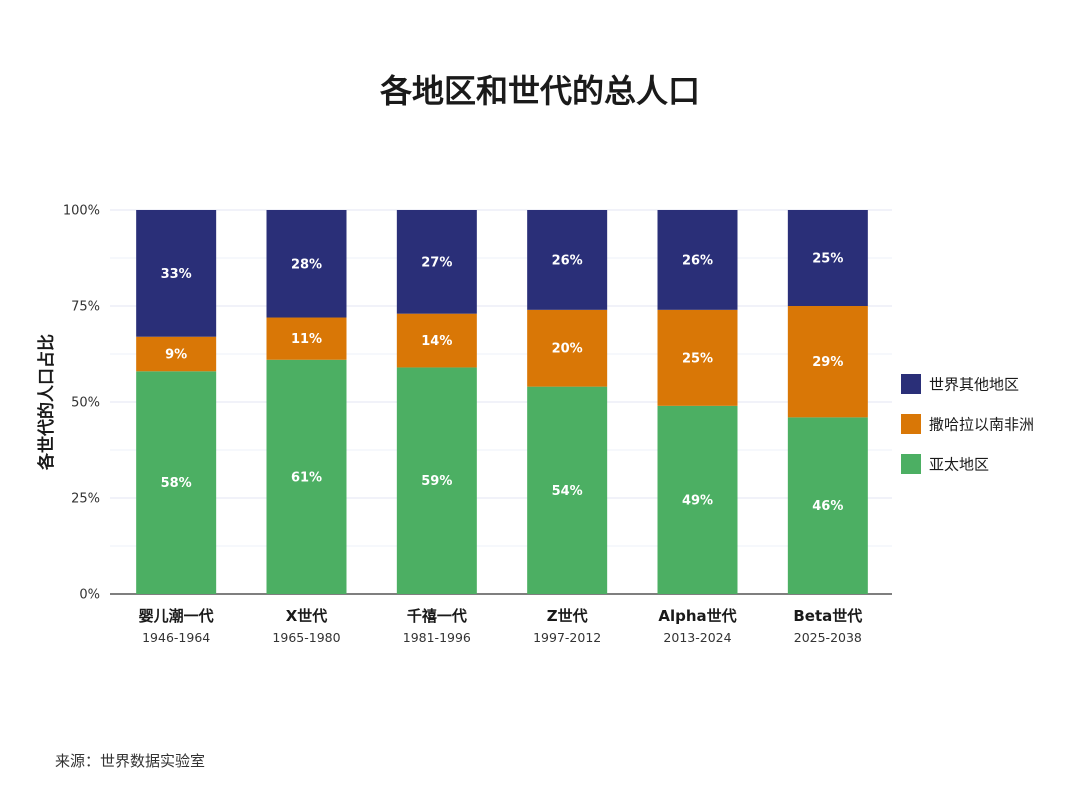 The image size is (1080, 810). What do you see at coordinates (981, 425) in the screenshot?
I see `legend-label: 撒哈拉以南非洲` at bounding box center [981, 425].